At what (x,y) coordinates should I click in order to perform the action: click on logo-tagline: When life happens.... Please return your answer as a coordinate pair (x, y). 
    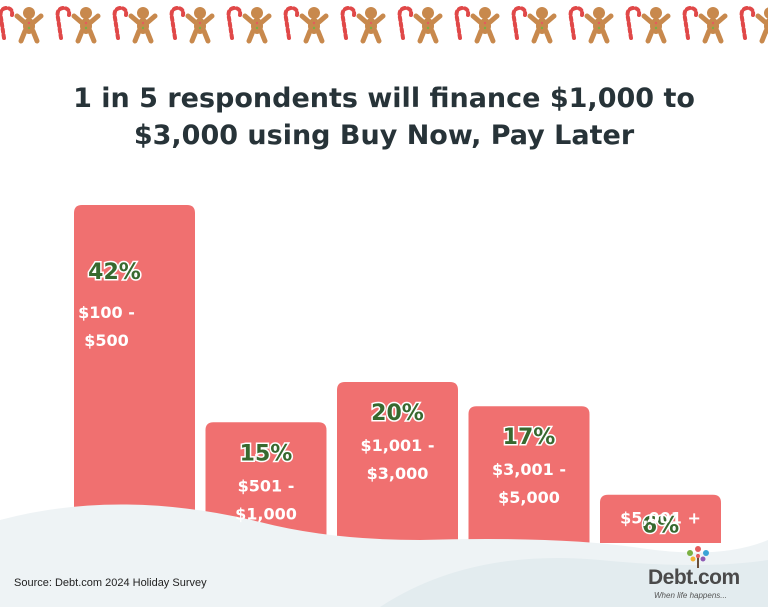
    Looking at the image, I should click on (690, 595).